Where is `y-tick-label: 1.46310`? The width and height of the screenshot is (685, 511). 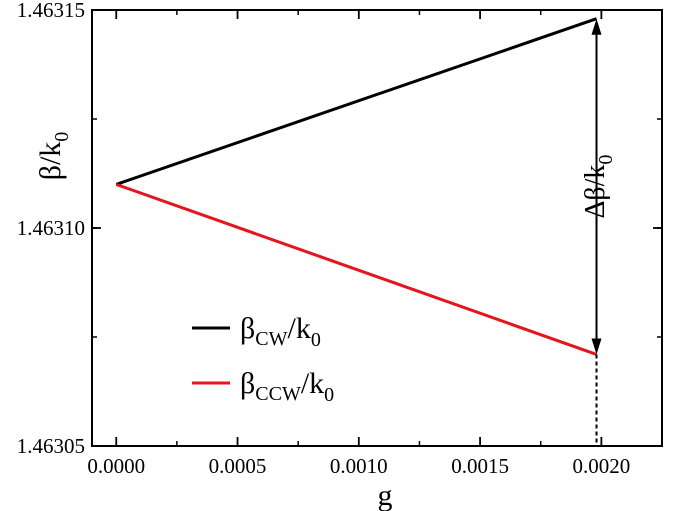
y-tick-label: 1.46310 is located at coordinates (51, 228).